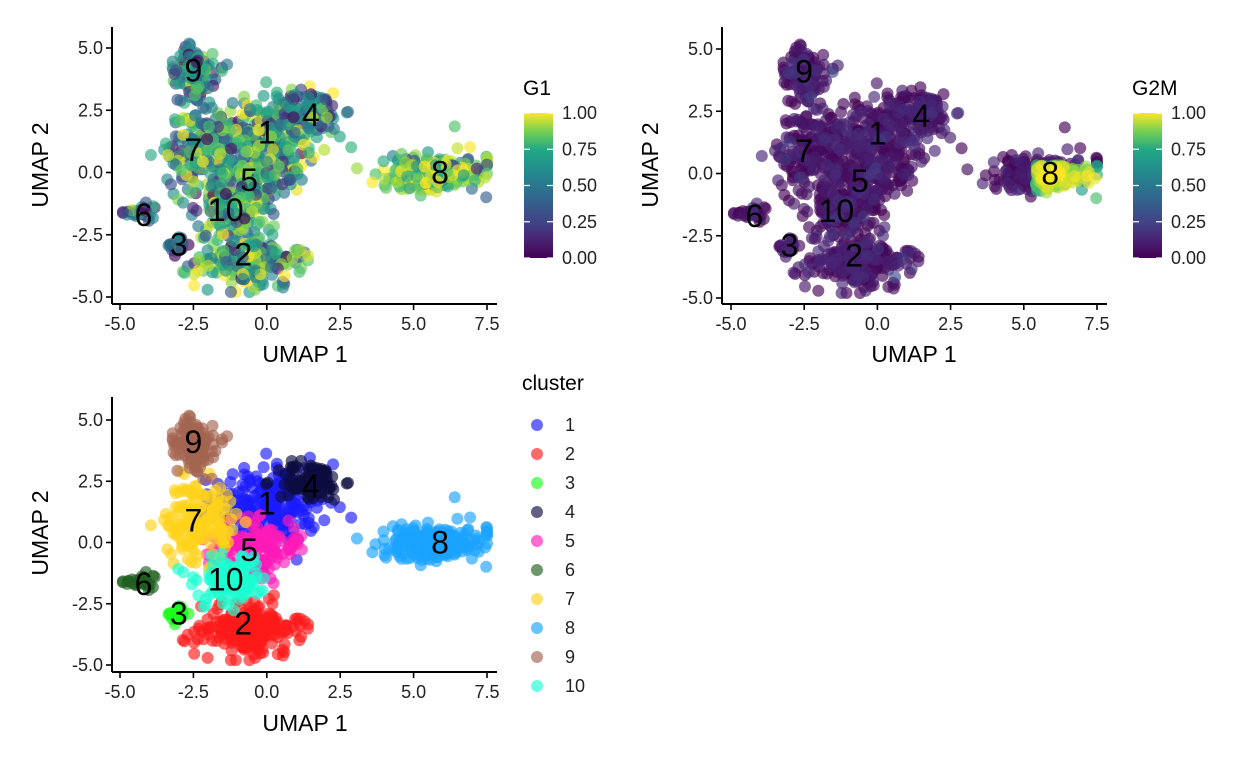 The image size is (1248, 773). I want to click on x-axis-title: UMAP 1, so click(913, 354).